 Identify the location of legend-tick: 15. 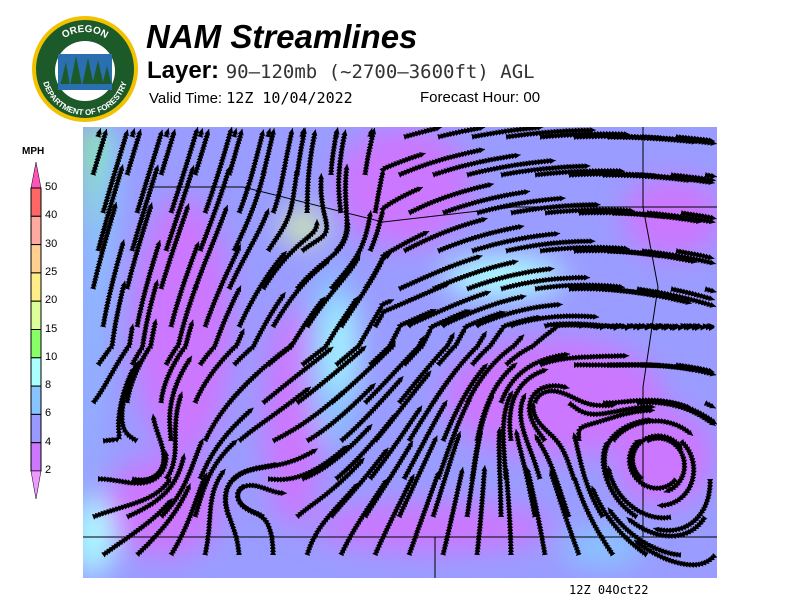
(51, 328).